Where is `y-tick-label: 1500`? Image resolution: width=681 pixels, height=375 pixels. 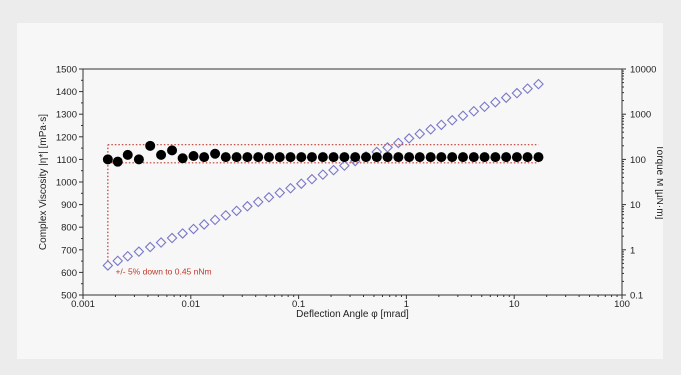
y-tick-label: 1500 is located at coordinates (66, 70).